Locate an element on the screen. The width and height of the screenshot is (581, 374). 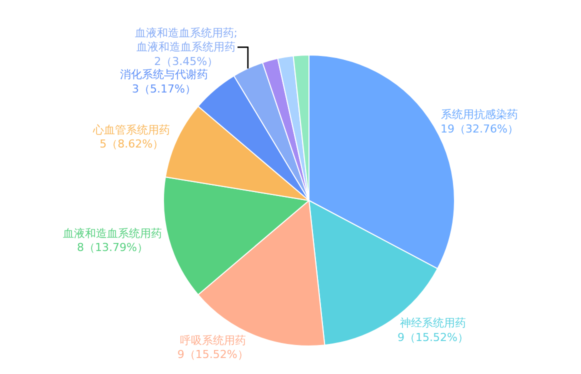
slice-label: 血液和造血系统用药; 血液和造血系统用药 is located at coordinates (186, 40).